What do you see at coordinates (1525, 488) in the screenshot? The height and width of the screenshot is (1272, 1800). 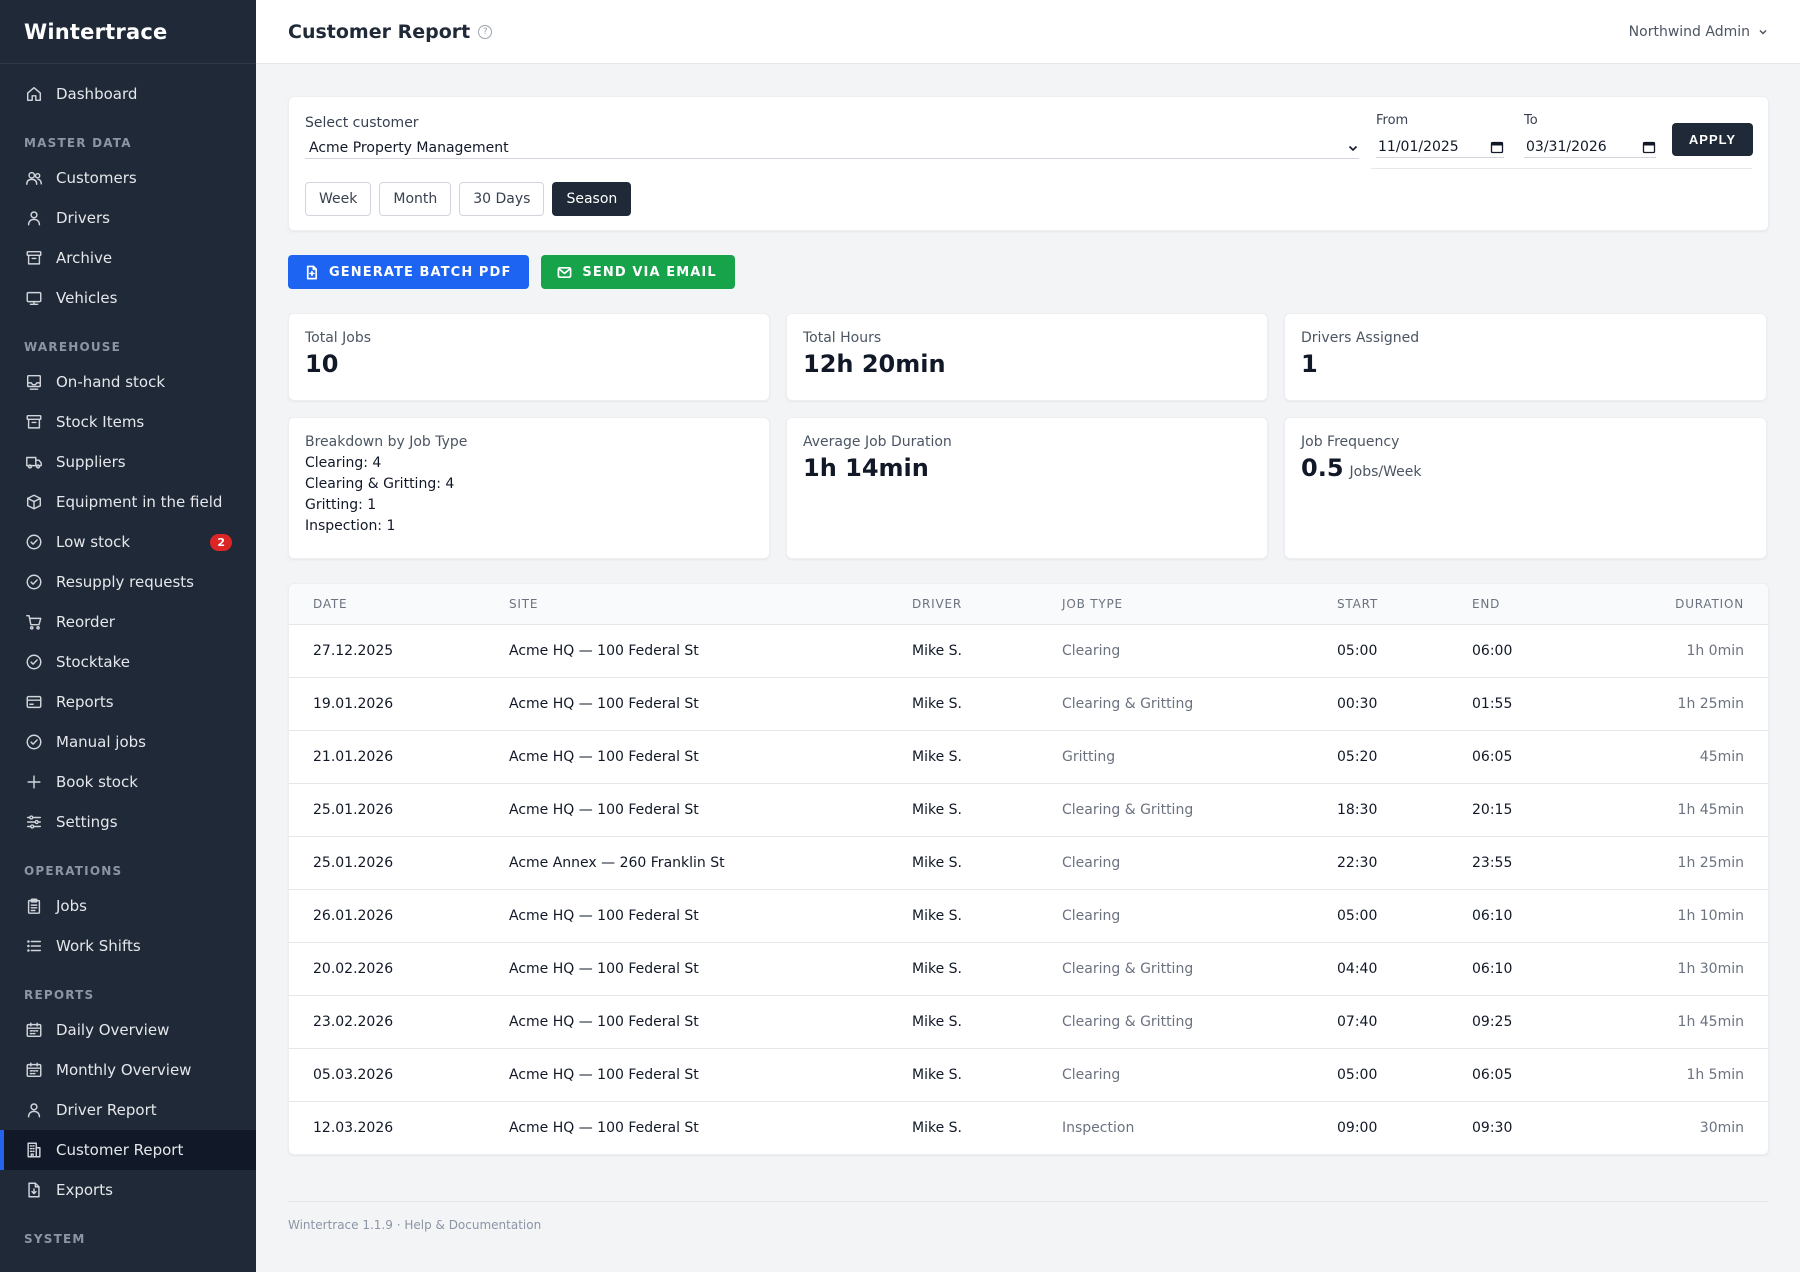 I see `stat-job-frequency: Job Frequency 0.5 Jobs/Week` at bounding box center [1525, 488].